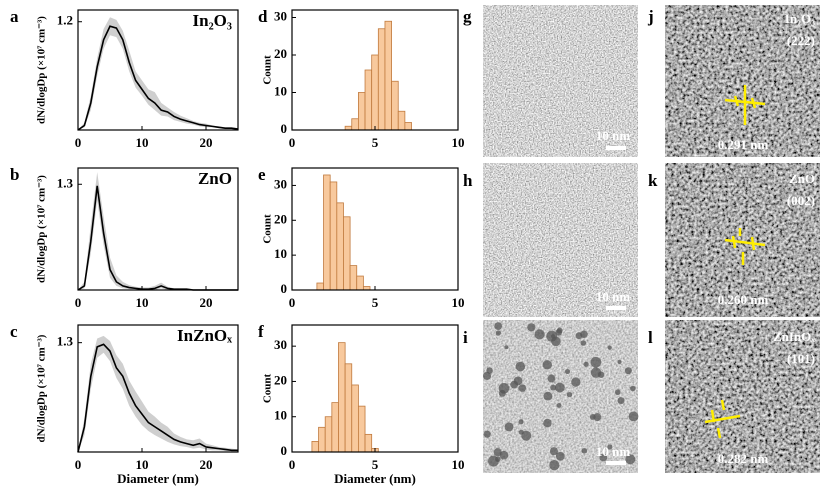  Describe the element at coordinates (650, 337) in the screenshot. I see `panel-label: l` at that location.